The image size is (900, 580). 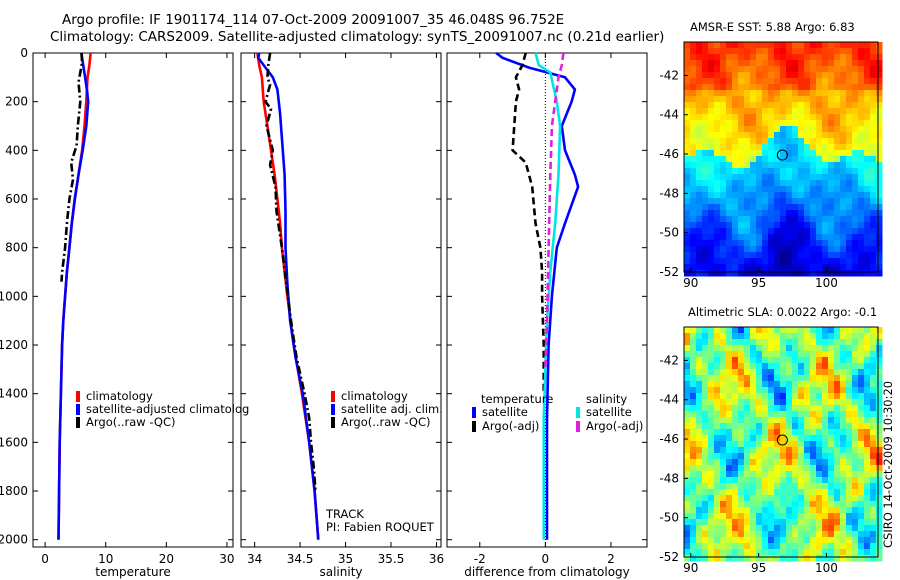 What do you see at coordinates (578, 412) in the screenshot?
I see `legend-swatch` at bounding box center [578, 412].